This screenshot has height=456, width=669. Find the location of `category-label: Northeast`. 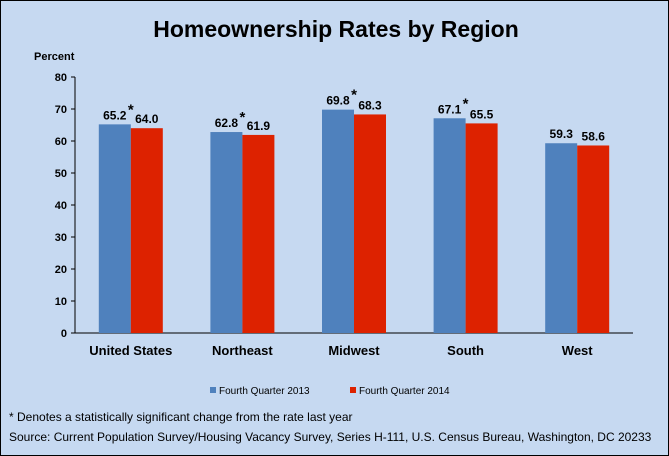

category-label: Northeast is located at coordinates (242, 350).